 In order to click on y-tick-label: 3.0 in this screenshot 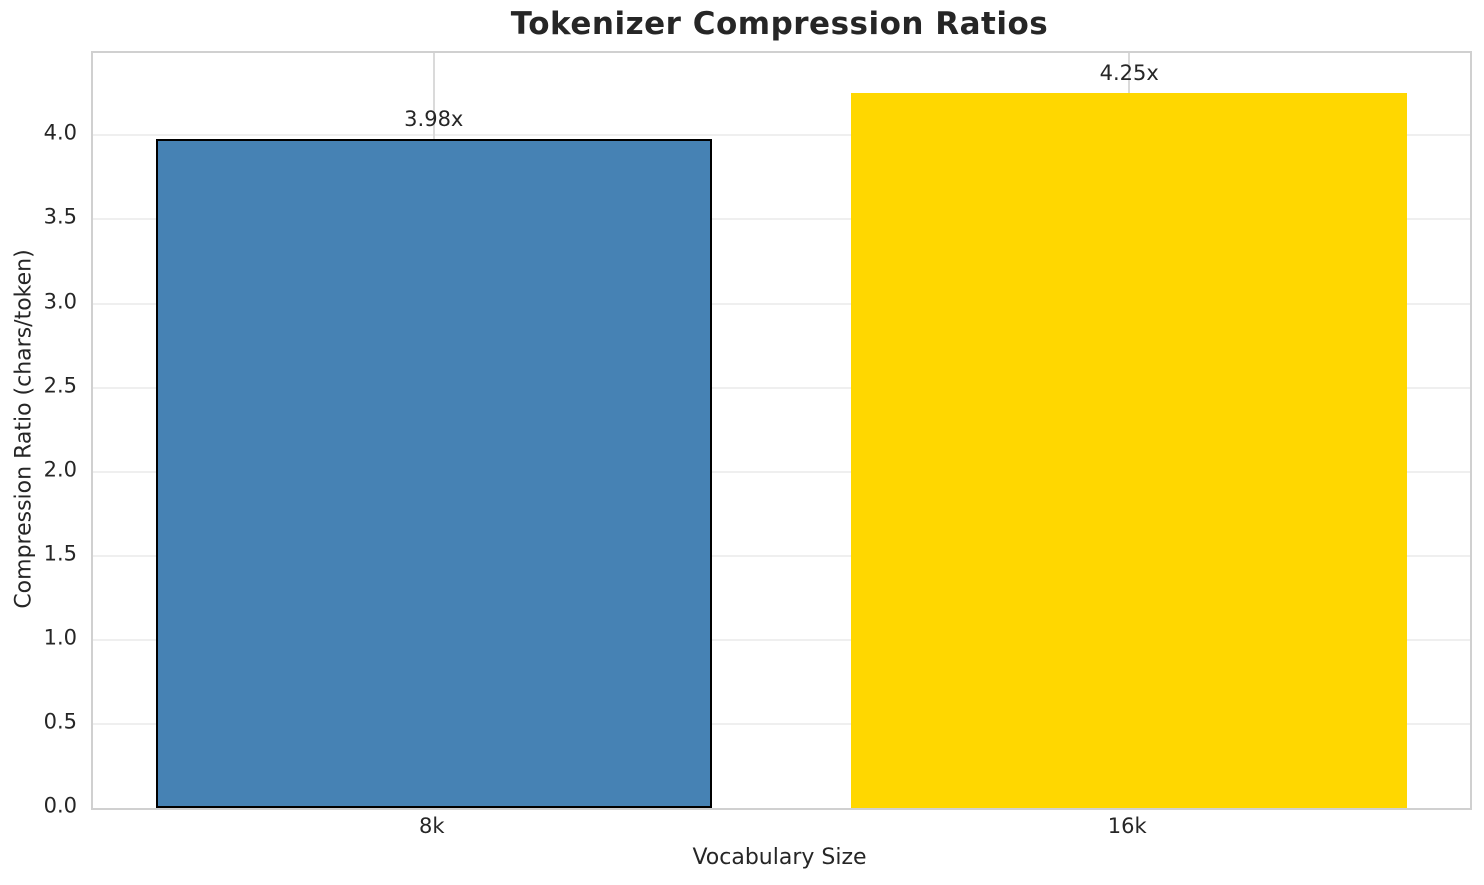, I will do `click(60, 301)`.